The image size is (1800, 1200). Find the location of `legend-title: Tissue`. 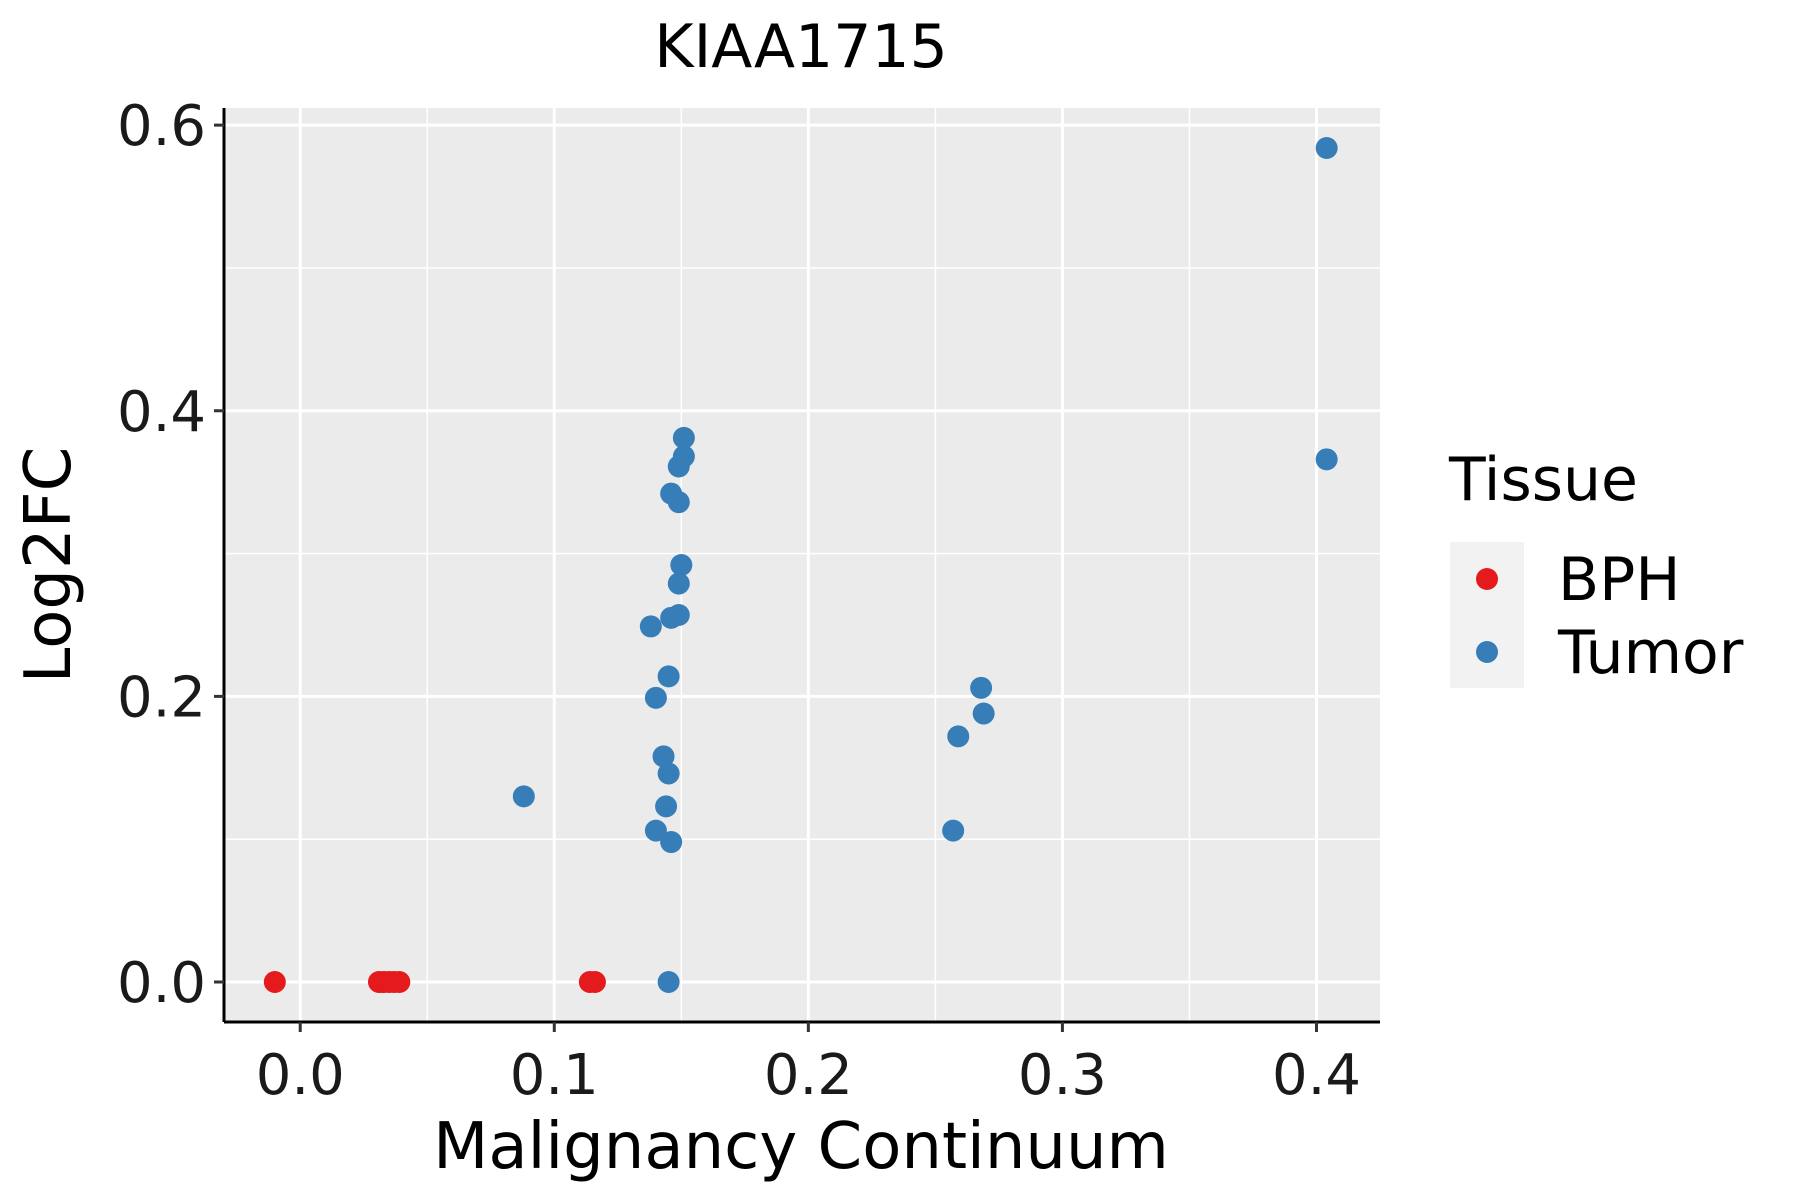

legend-title: Tissue is located at coordinates (1543, 480).